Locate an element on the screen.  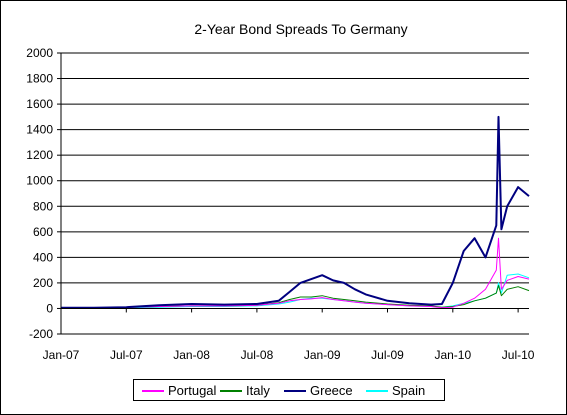
y-tick-label: 400 is located at coordinates (43, 257).